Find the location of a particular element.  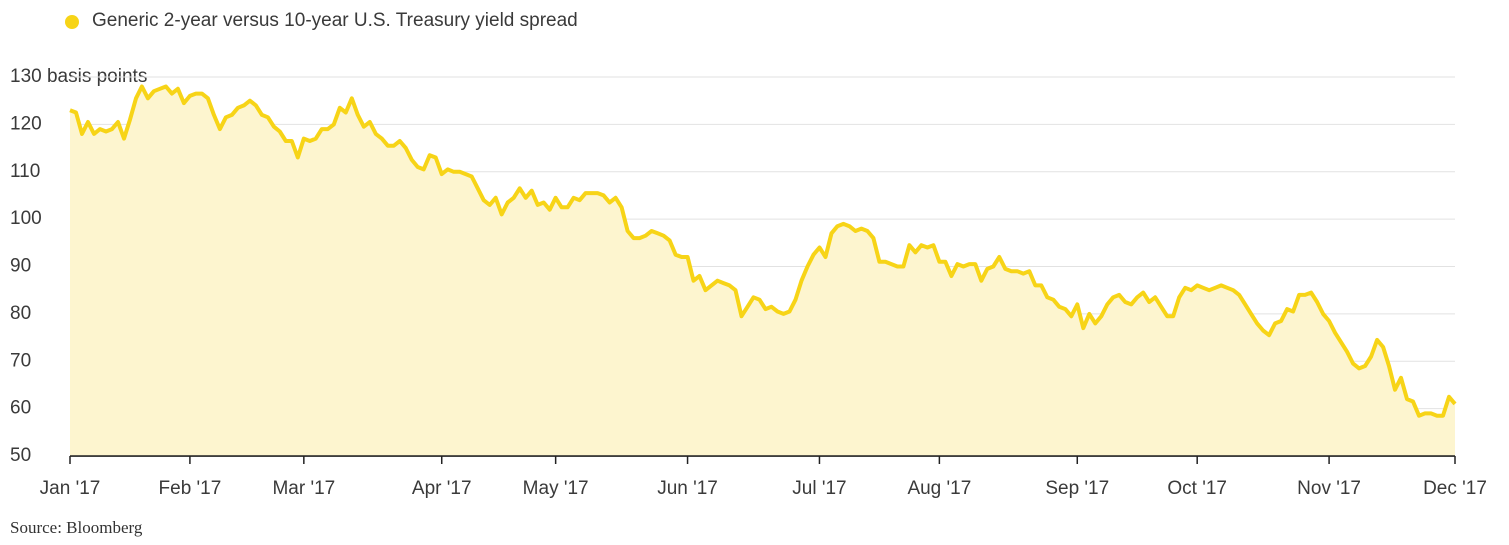

y-tick-label: 70 is located at coordinates (20, 360).